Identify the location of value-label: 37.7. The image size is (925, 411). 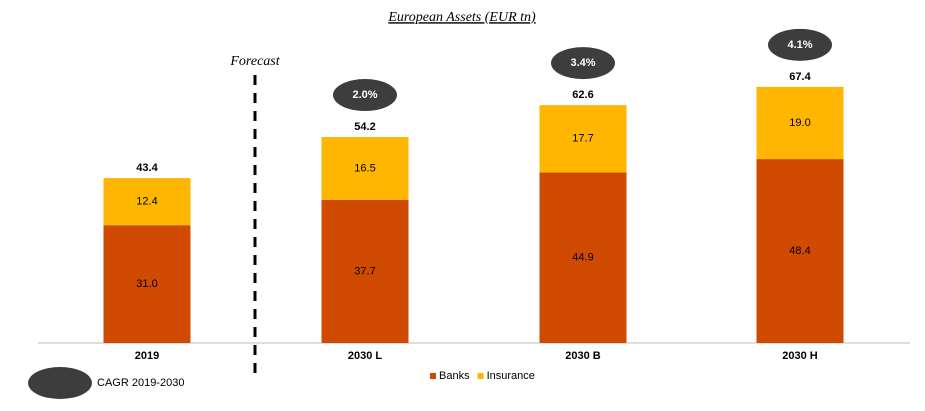
(364, 271).